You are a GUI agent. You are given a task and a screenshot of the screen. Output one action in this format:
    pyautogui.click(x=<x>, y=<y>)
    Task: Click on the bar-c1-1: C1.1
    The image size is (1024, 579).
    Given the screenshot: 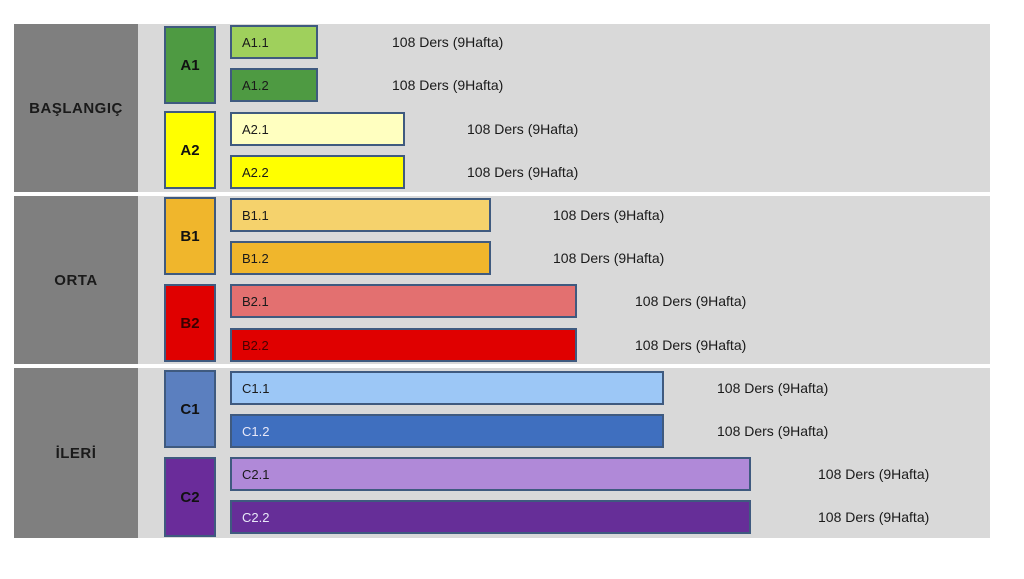 What is the action you would take?
    pyautogui.click(x=447, y=388)
    